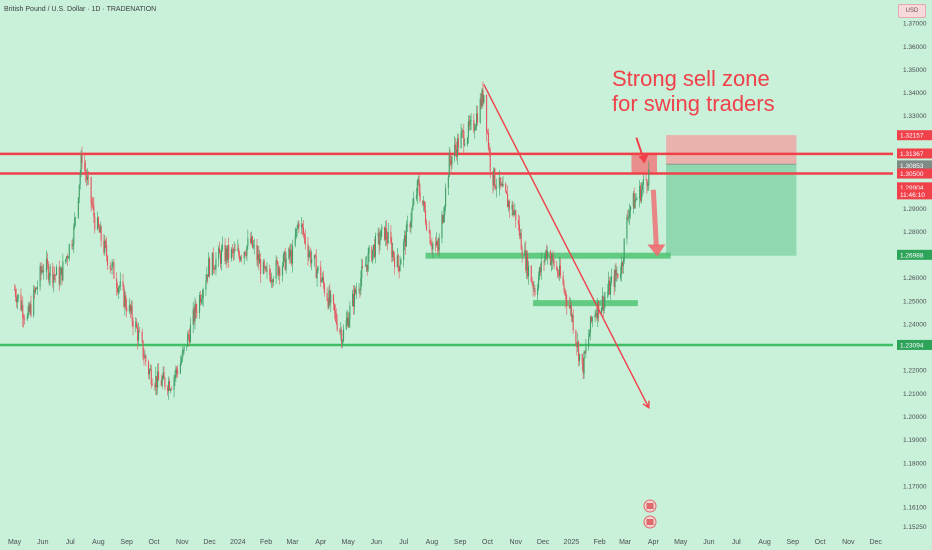  Describe the element at coordinates (915, 116) in the screenshot. I see `y-tick-label: 1.33000` at that location.